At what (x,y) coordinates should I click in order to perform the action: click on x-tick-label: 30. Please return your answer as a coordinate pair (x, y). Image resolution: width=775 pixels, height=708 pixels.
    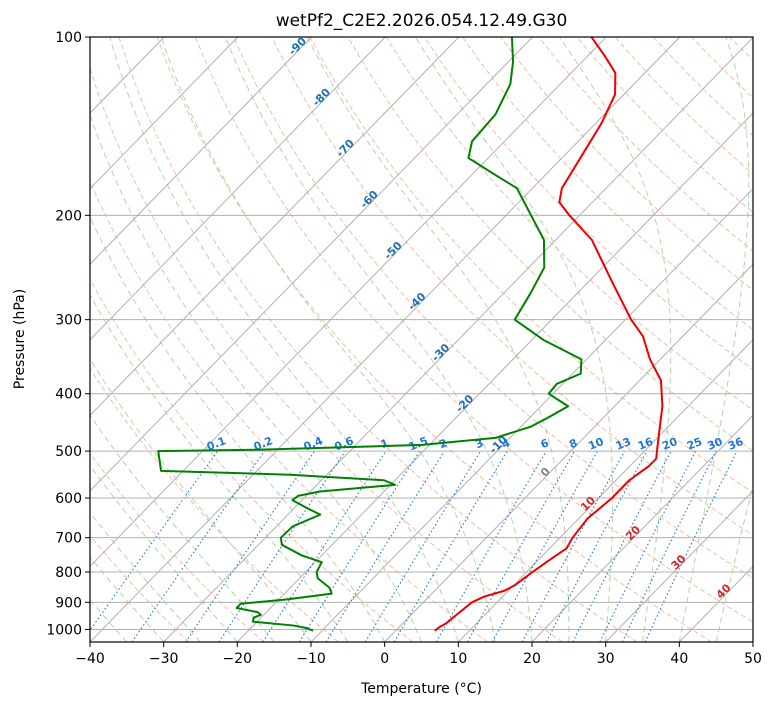
    Looking at the image, I should click on (606, 659).